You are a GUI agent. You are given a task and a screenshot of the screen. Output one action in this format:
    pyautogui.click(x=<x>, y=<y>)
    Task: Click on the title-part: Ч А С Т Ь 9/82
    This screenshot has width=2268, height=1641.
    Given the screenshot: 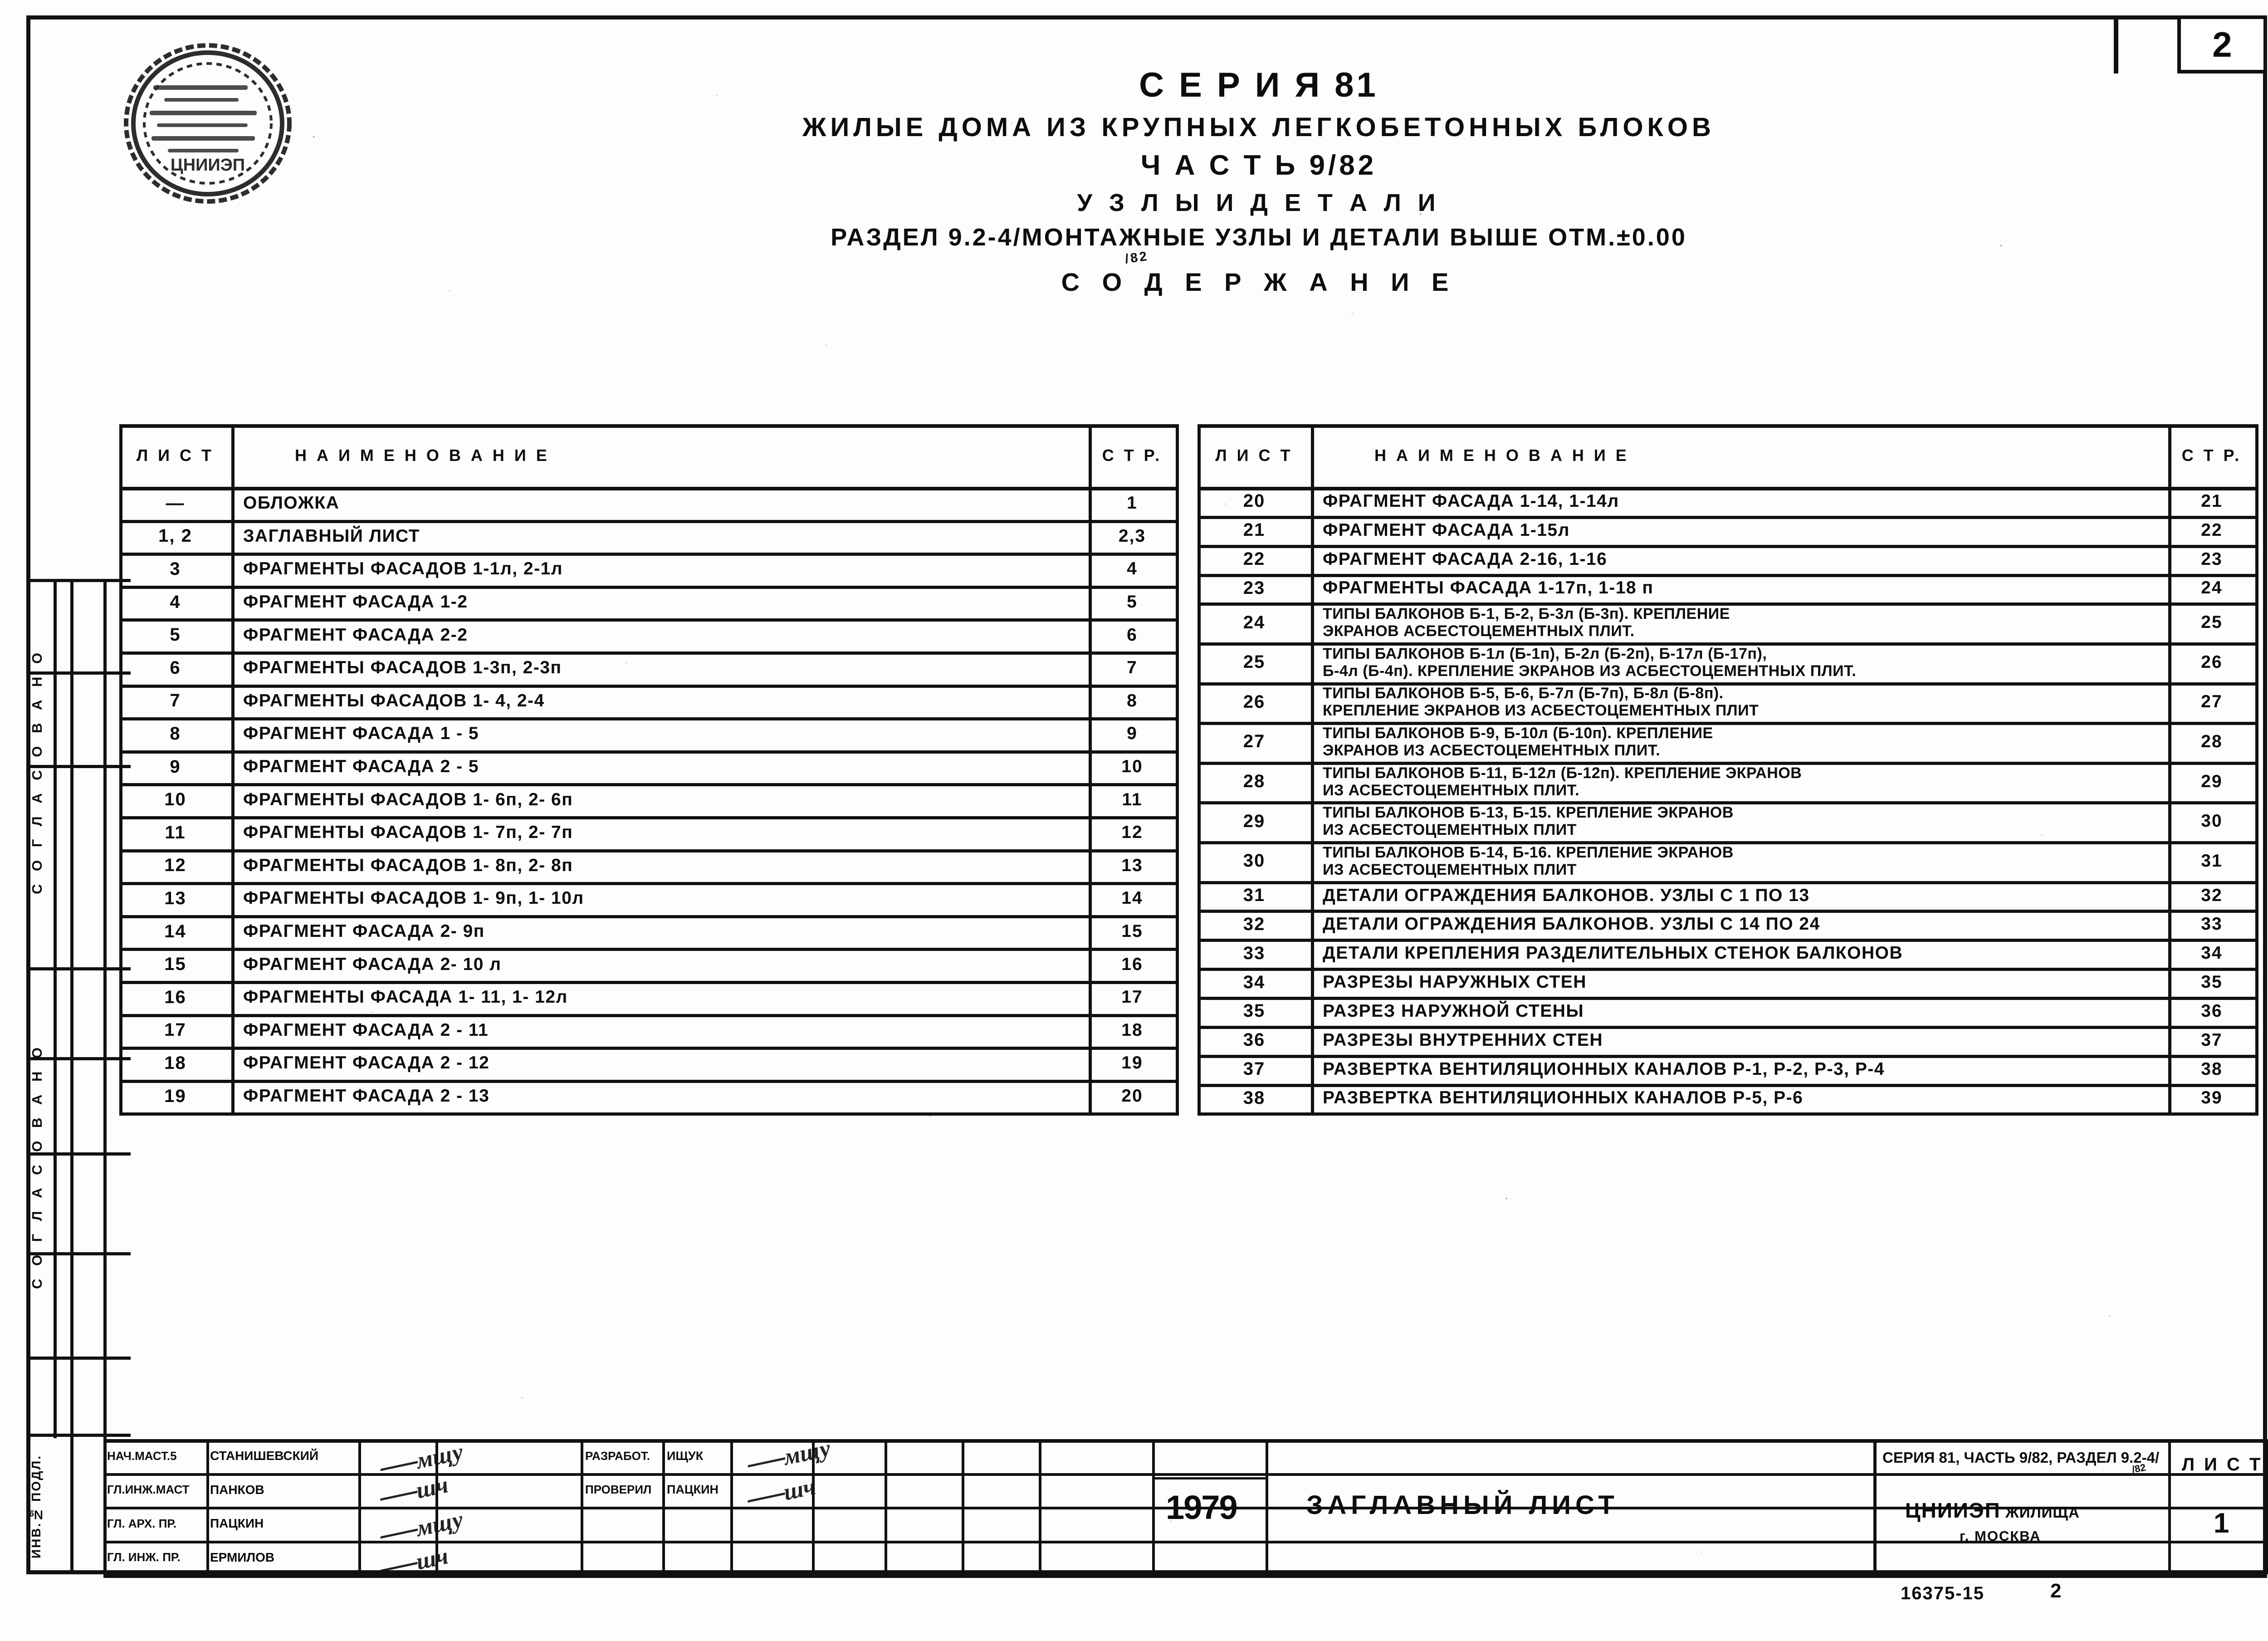 What is the action you would take?
    pyautogui.click(x=1259, y=165)
    